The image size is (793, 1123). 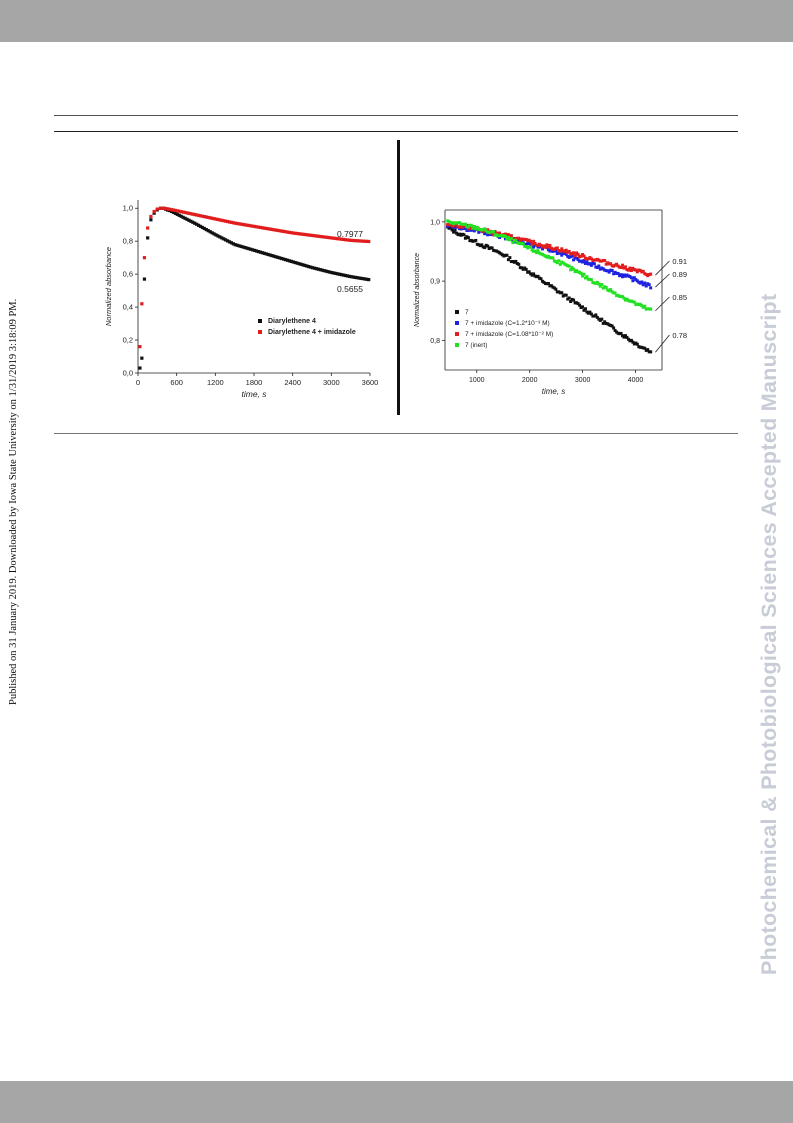 What do you see at coordinates (128, 208) in the screenshot?
I see `y-tick-label: 1,0` at bounding box center [128, 208].